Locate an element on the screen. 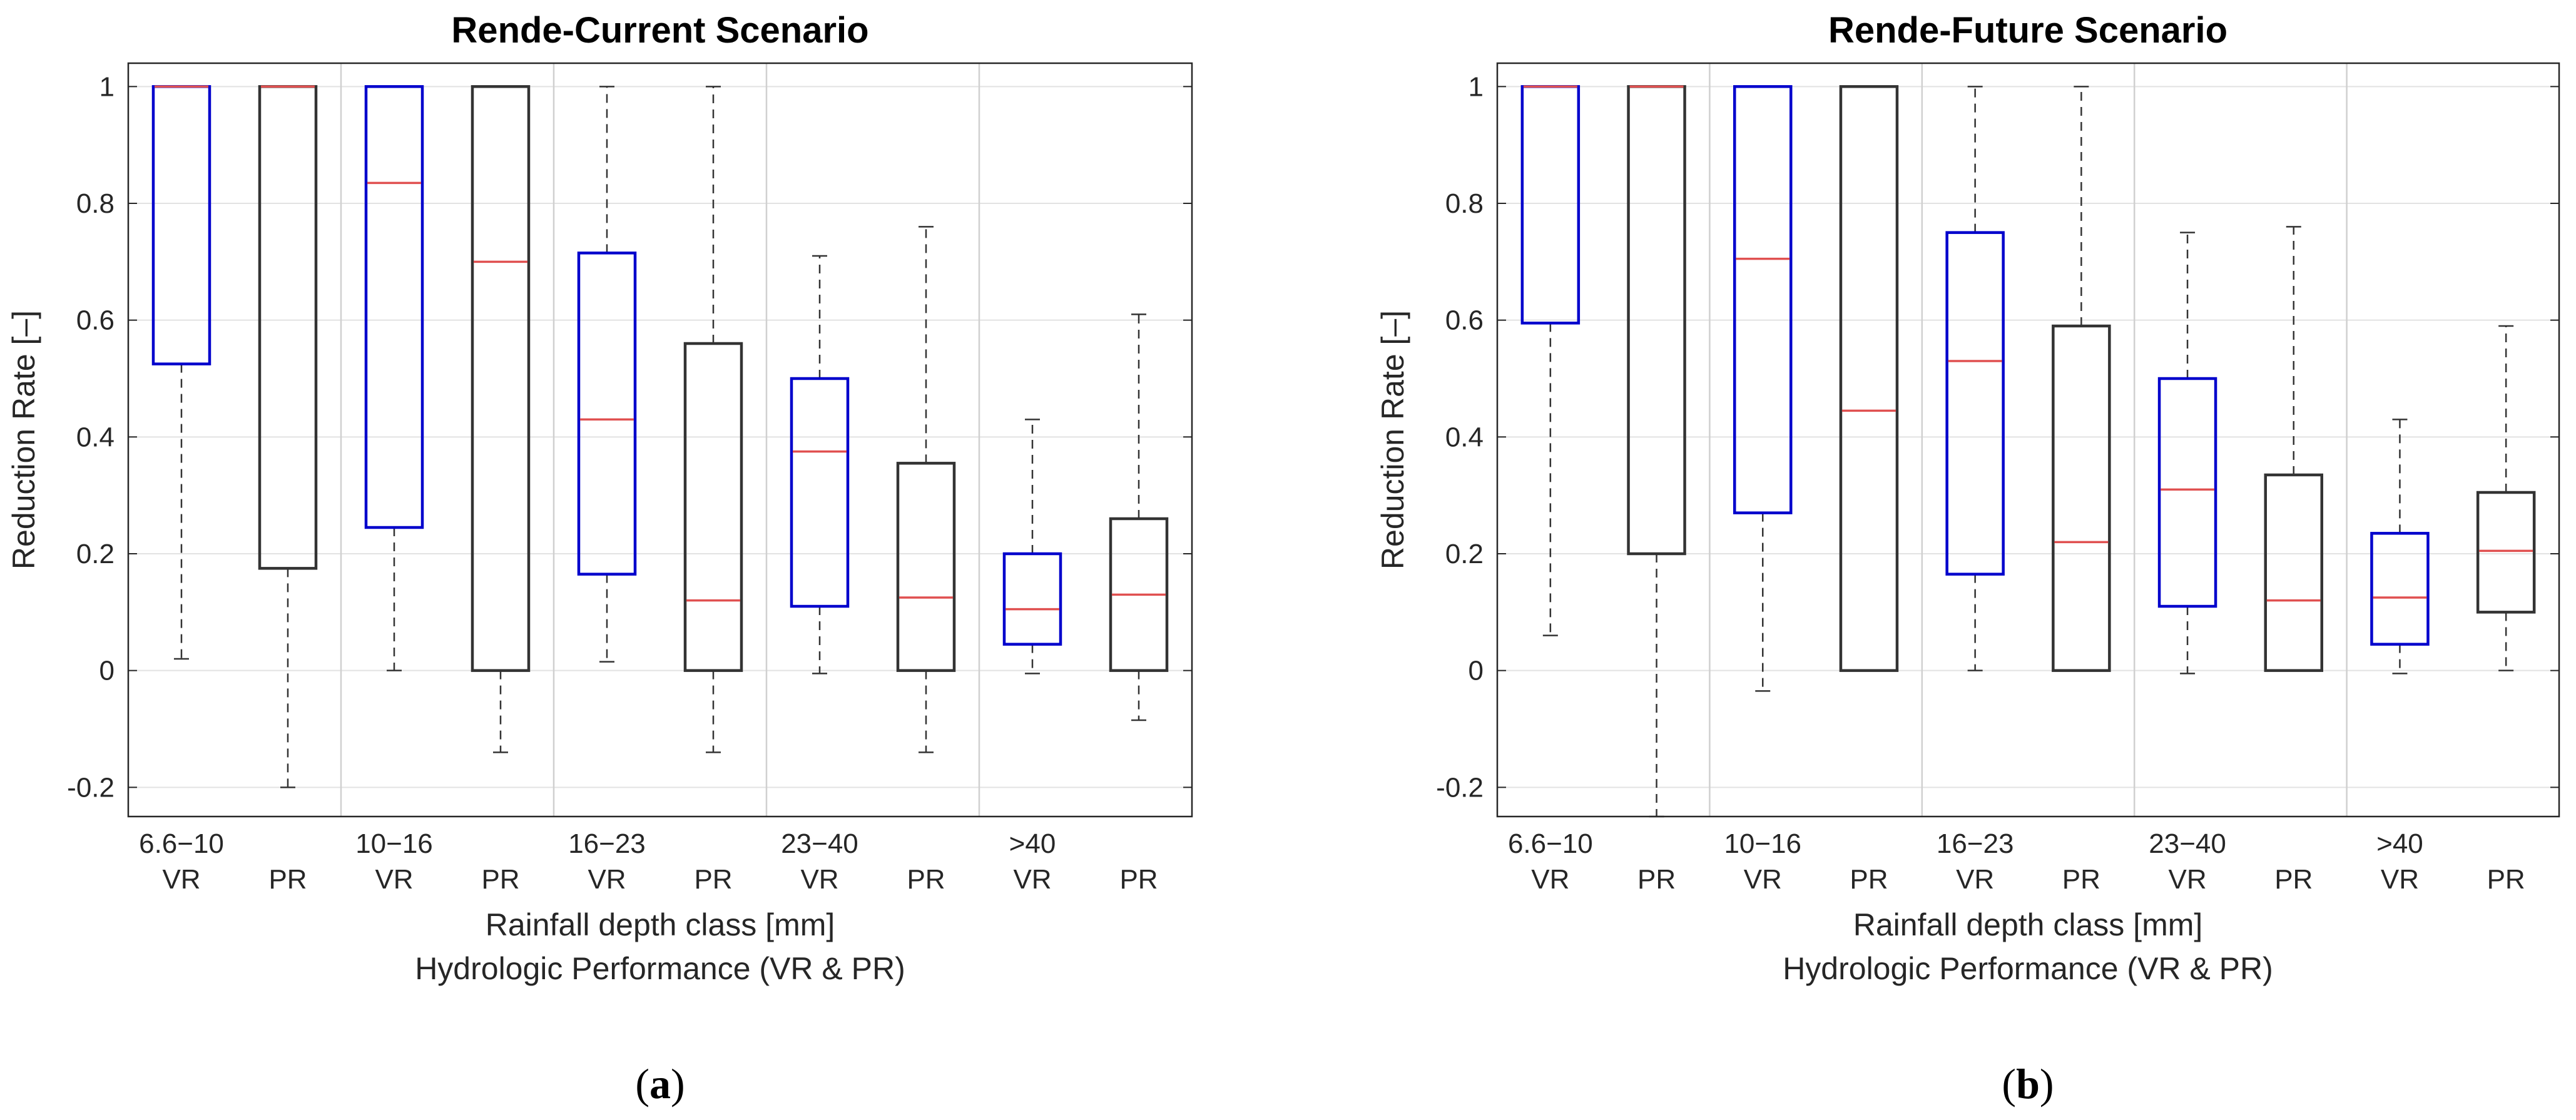 The width and height of the screenshot is (2576, 1120). chart-title: Rende-Future Scenario is located at coordinates (2028, 30).